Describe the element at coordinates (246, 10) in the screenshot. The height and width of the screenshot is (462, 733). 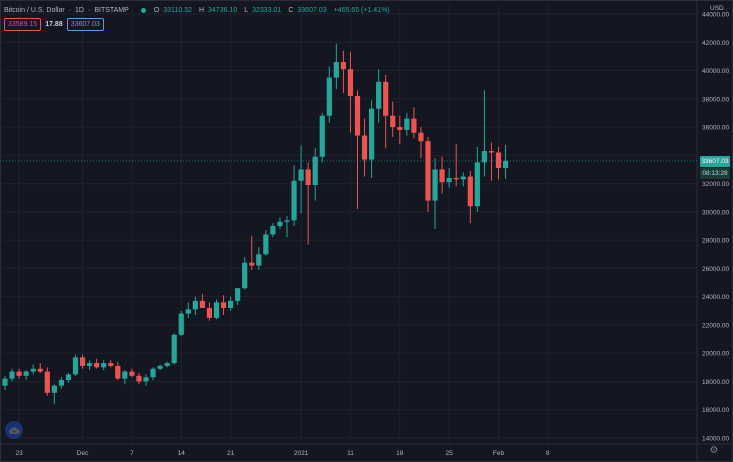
I see `low-label: L` at that location.